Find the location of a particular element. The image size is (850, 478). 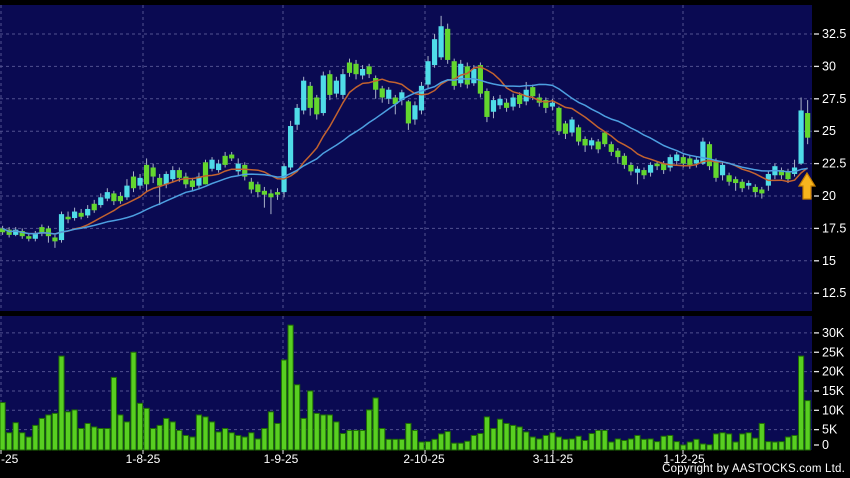

price-tick-label: 25 is located at coordinates (829, 131).